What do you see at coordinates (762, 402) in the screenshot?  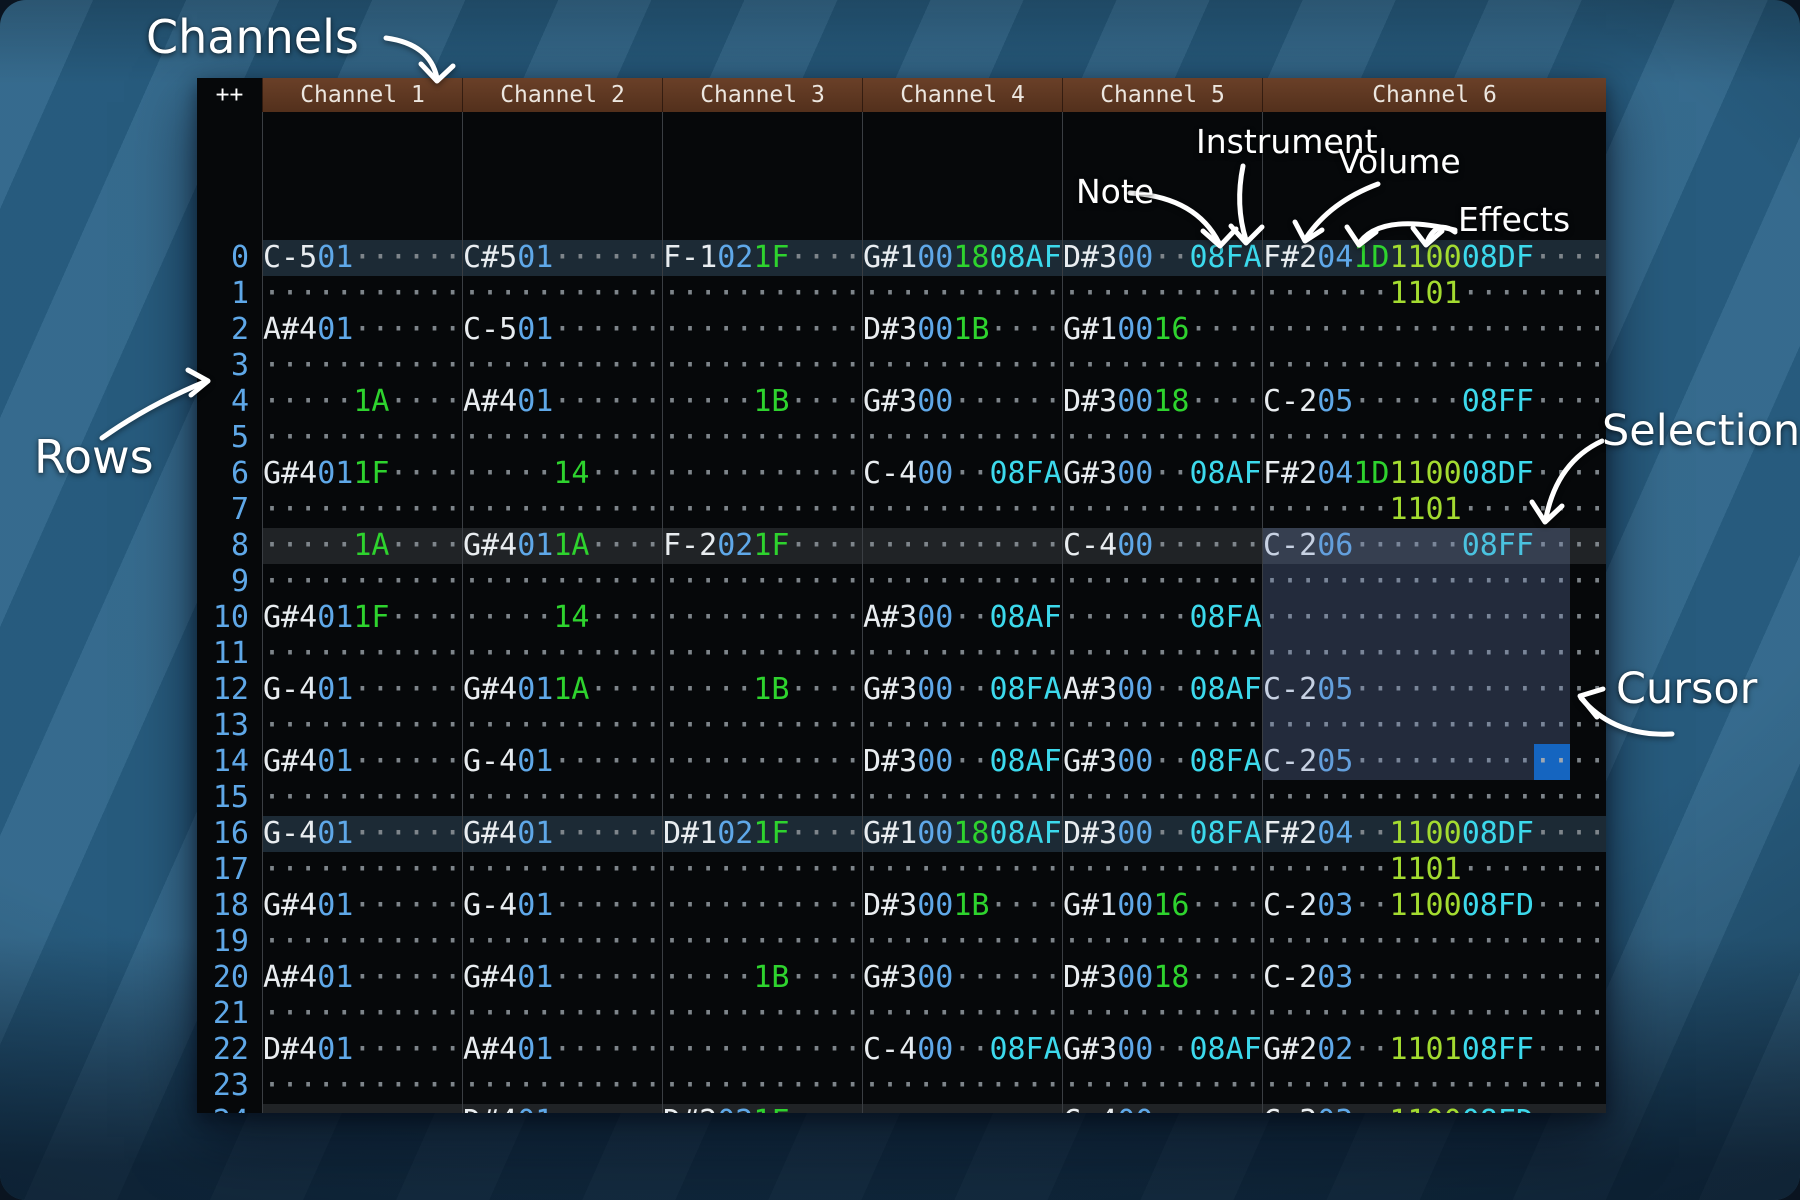 I see `pattern-cell: ·····1B····` at bounding box center [762, 402].